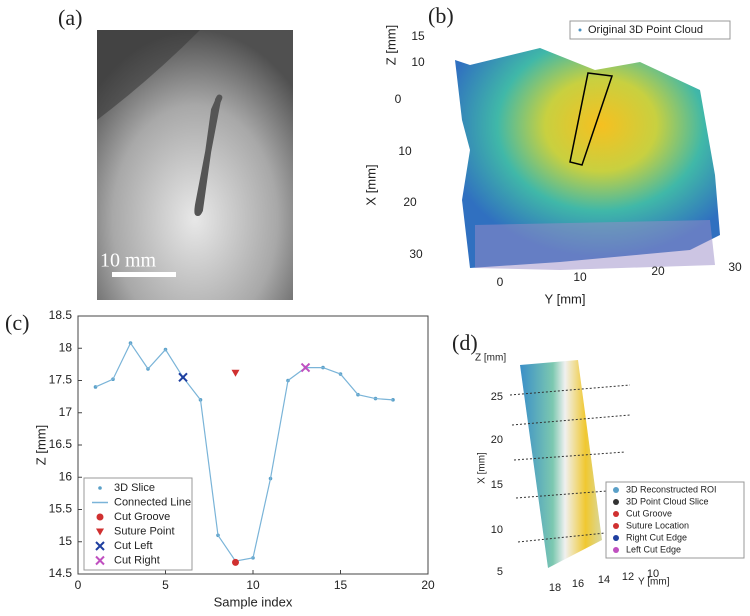 Image resolution: width=750 pixels, height=616 pixels. Describe the element at coordinates (144, 274) in the screenshot. I see `scale-bar` at that location.